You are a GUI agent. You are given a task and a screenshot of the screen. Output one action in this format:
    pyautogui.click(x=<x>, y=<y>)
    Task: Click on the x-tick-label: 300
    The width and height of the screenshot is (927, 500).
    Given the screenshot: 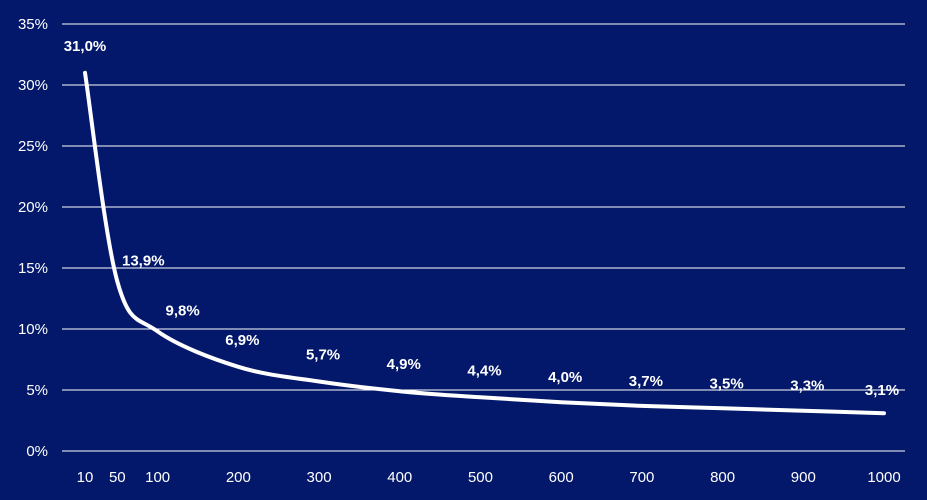 What is the action you would take?
    pyautogui.click(x=319, y=477)
    